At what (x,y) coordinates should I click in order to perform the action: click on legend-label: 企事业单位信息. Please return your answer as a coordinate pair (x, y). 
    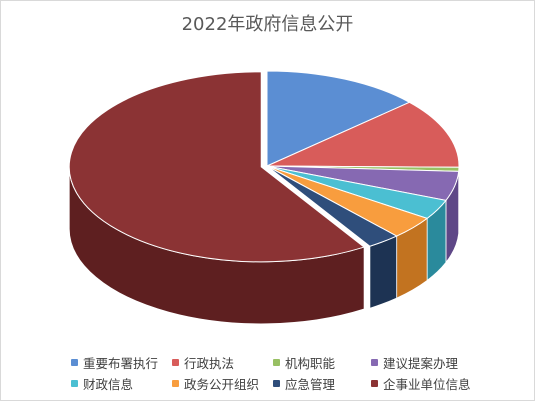
    Looking at the image, I should click on (427, 384).